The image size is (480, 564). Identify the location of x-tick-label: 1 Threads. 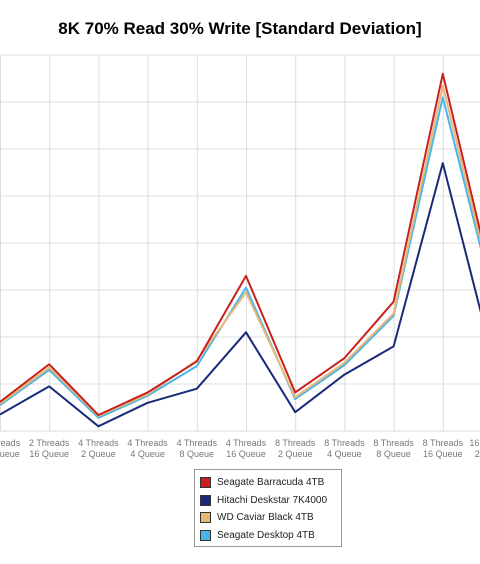
(10, 443).